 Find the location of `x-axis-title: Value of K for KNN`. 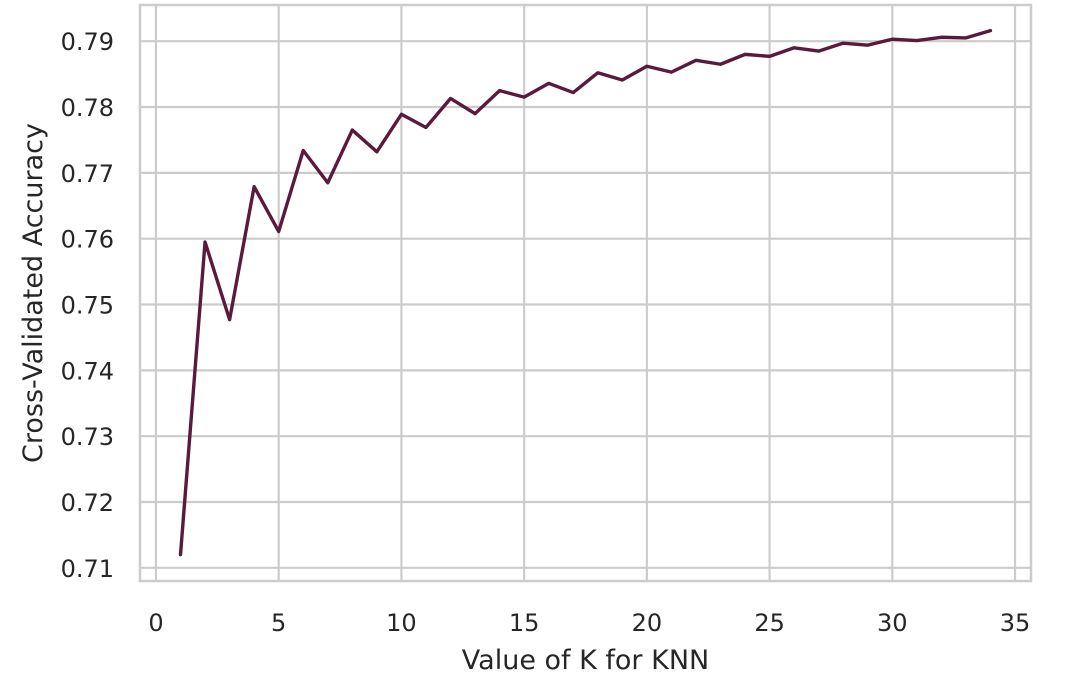

x-axis-title: Value of K for KNN is located at coordinates (585, 660).